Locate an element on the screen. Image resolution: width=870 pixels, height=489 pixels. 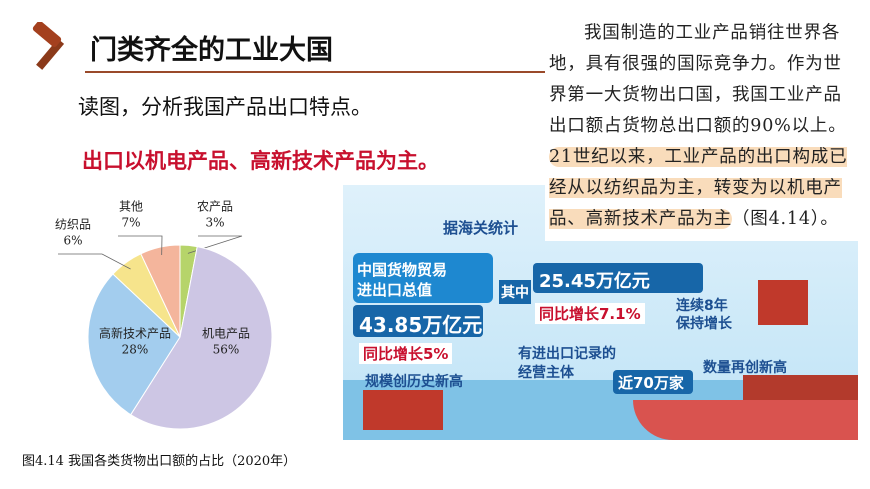
pie-chart: 农产品 3% 机电产品 56% 高新技术产品 28% 纺织品 6% 其他 7% is located at coordinates (164, 315).